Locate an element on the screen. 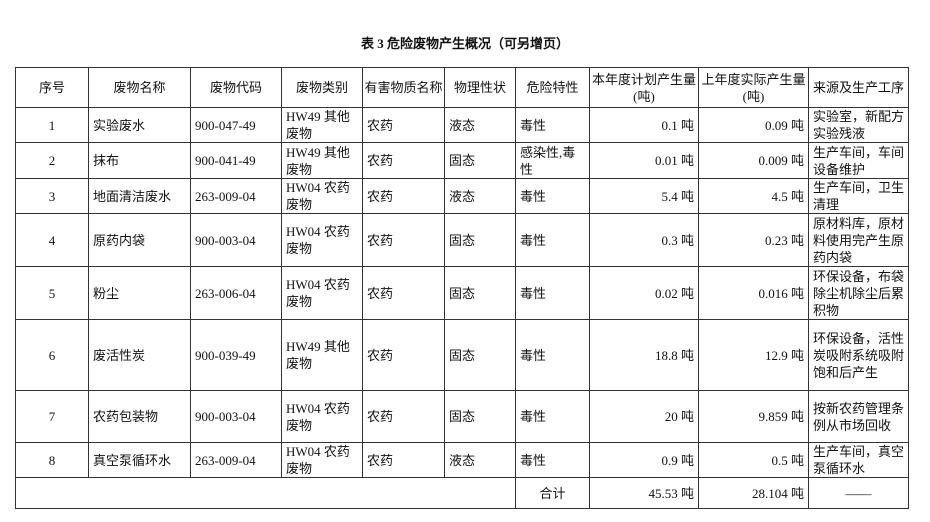 The width and height of the screenshot is (930, 522). cell-source: 环保设备，活性炭吸附系统吸附饱和后产生 is located at coordinates (858, 355).